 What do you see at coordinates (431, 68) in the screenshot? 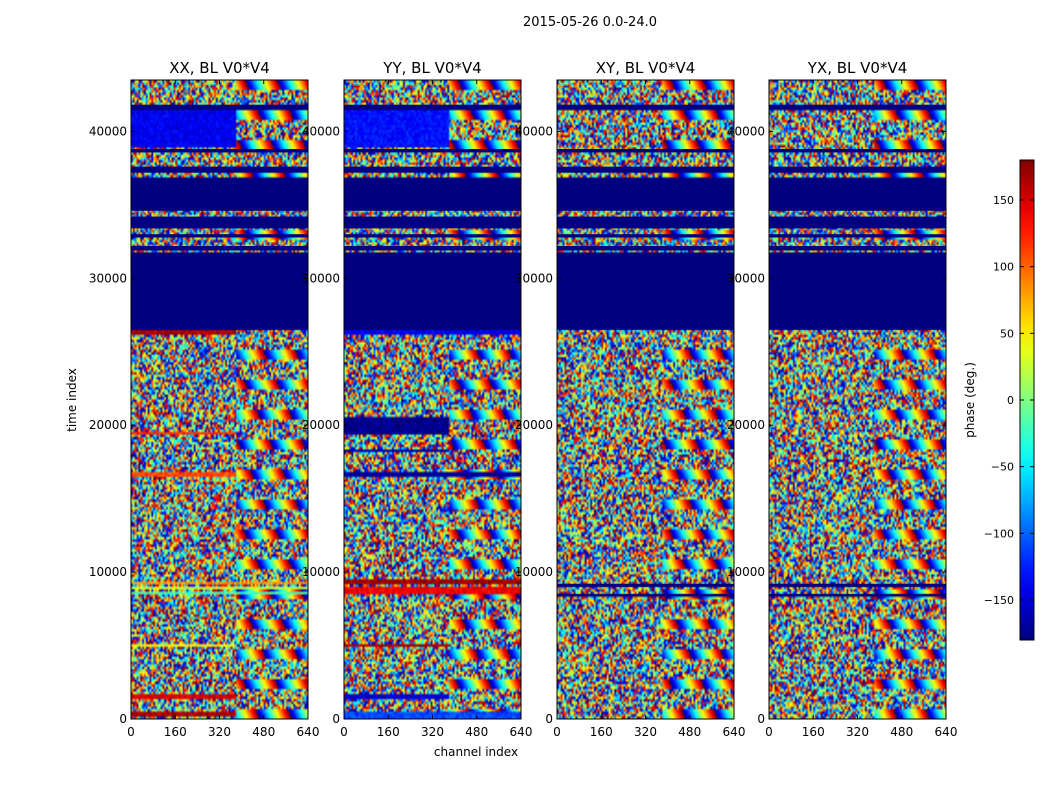
I see `panel-title: YY, BL V0*V4` at bounding box center [431, 68].